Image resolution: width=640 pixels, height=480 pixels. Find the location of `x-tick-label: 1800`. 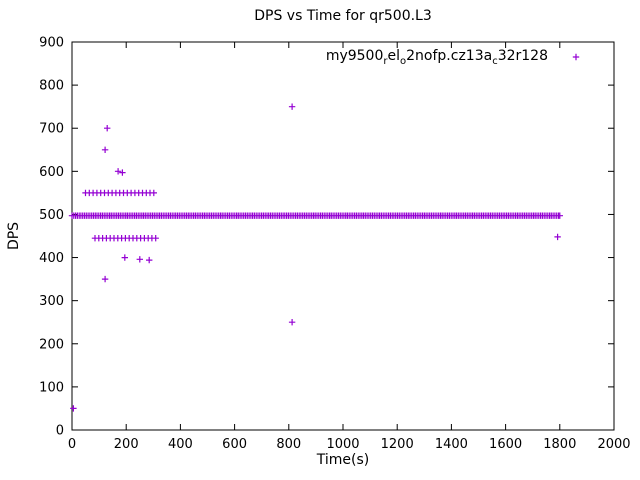

x-tick-label: 1800 is located at coordinates (559, 444).